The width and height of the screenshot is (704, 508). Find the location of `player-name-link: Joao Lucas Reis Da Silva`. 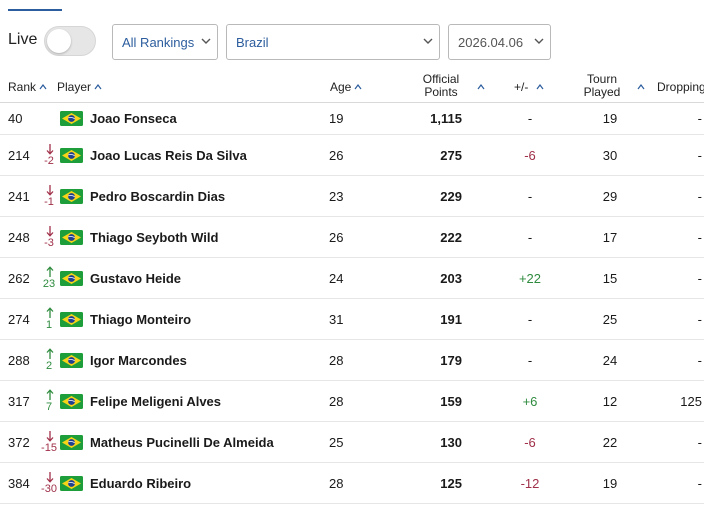

player-name-link: Joao Lucas Reis Da Silva is located at coordinates (168, 155).